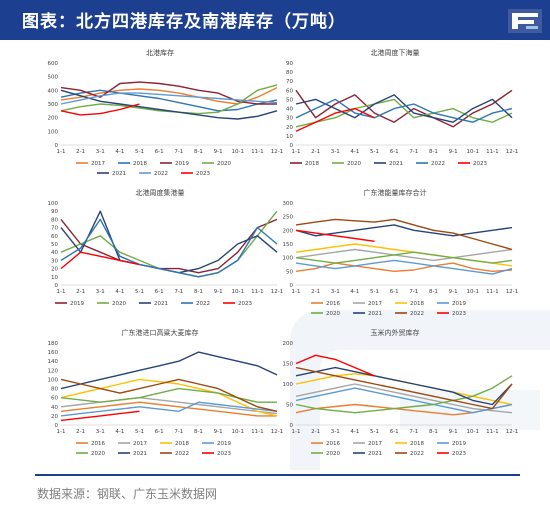 This screenshot has width=550, height=508. Describe the element at coordinates (159, 432) in the screenshot. I see `x-tick-label: 6-1` at that location.